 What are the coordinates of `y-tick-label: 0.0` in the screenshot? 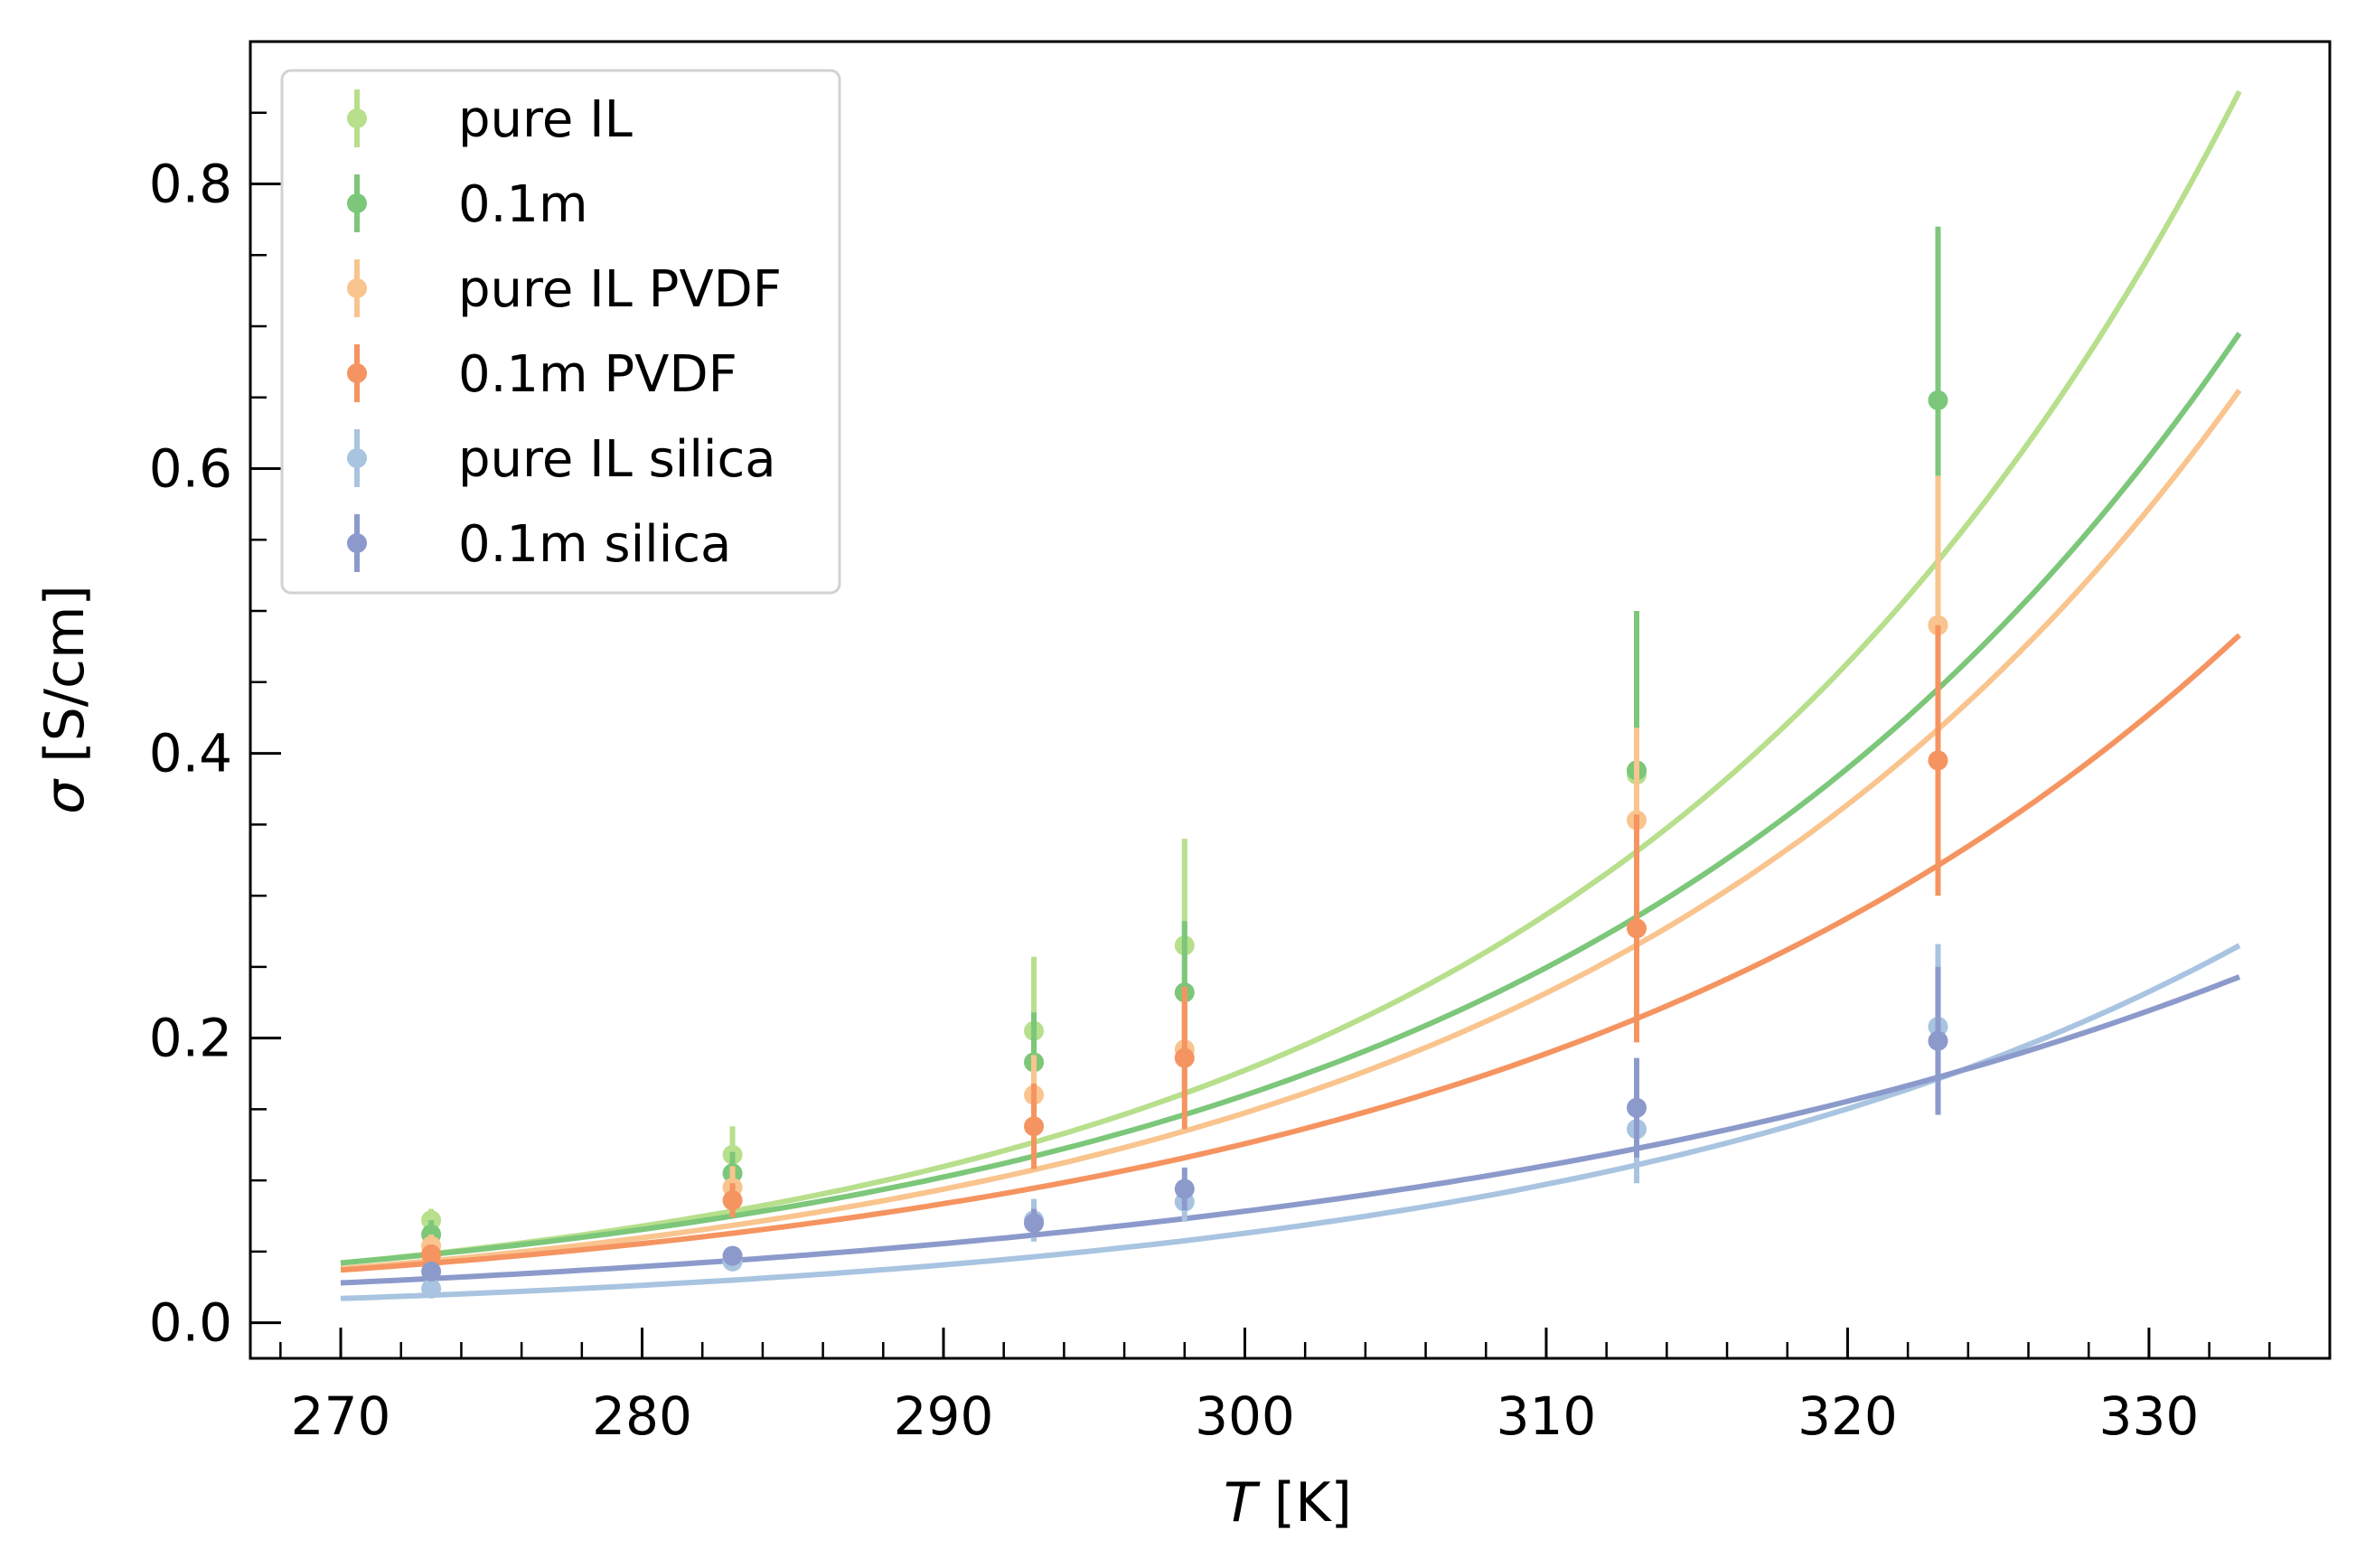 It's located at (190, 1323).